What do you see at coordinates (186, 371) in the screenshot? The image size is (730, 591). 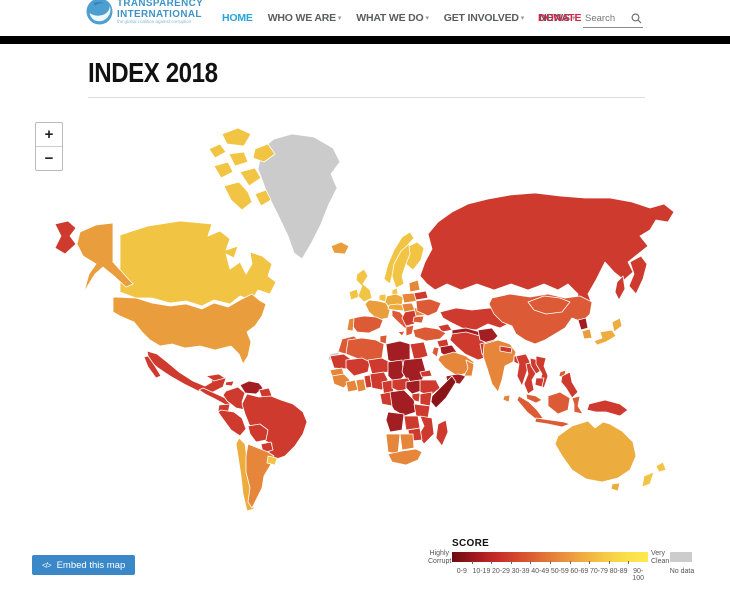 I see `region-mexico` at bounding box center [186, 371].